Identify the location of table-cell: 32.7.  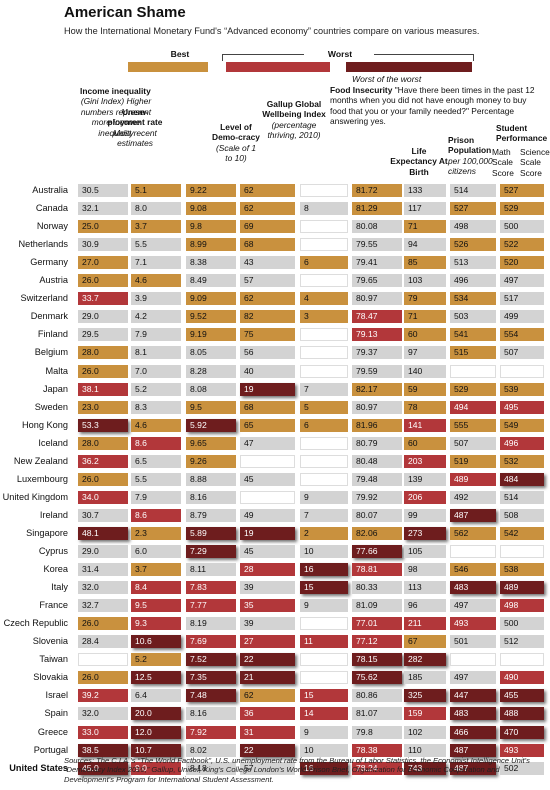
(103, 606).